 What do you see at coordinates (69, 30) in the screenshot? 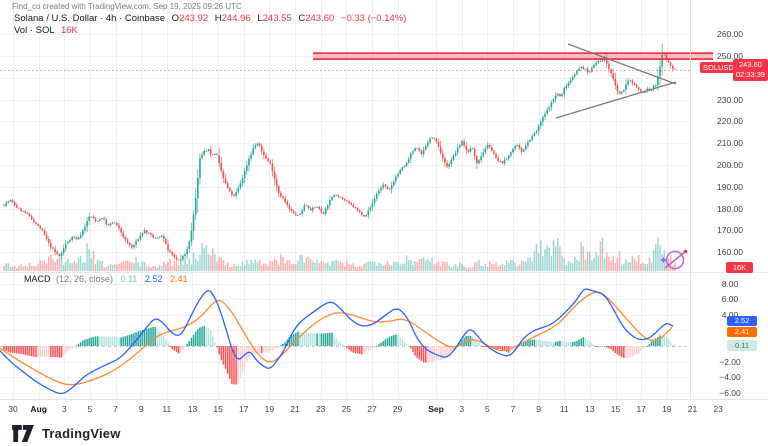
I see `volume-study-value: 16K` at bounding box center [69, 30].